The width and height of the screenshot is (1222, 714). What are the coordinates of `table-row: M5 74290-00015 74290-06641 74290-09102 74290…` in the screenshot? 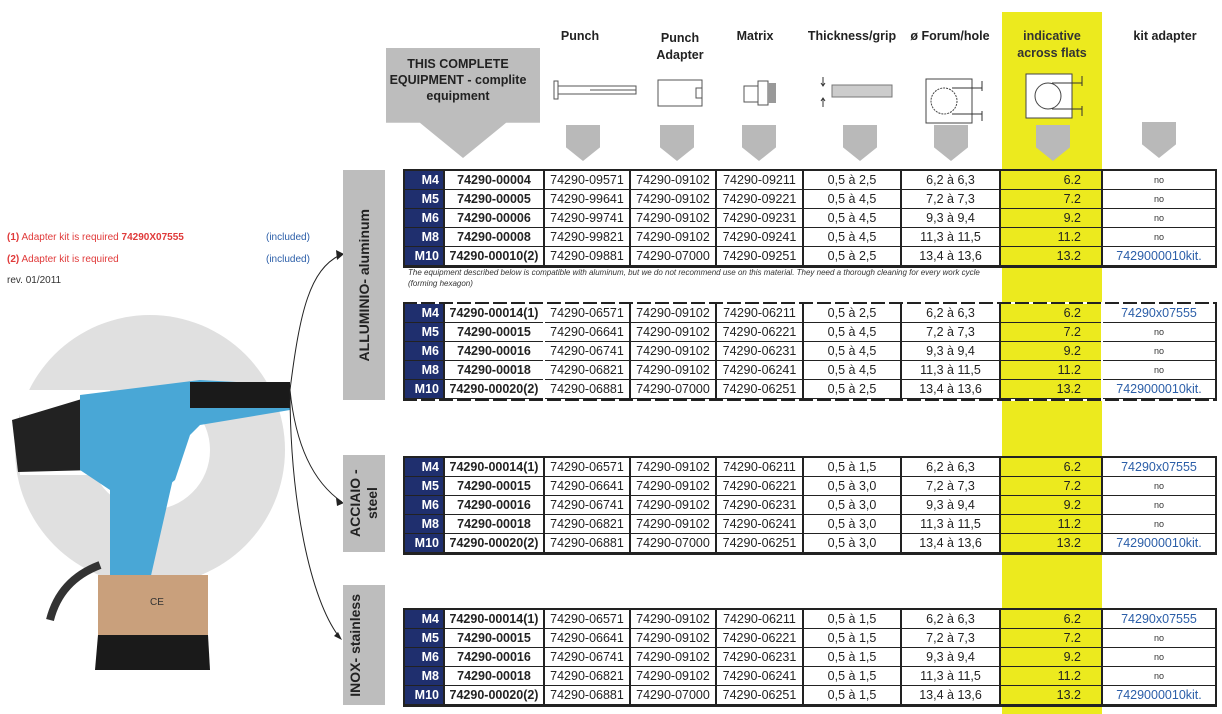 It's located at (810, 332).